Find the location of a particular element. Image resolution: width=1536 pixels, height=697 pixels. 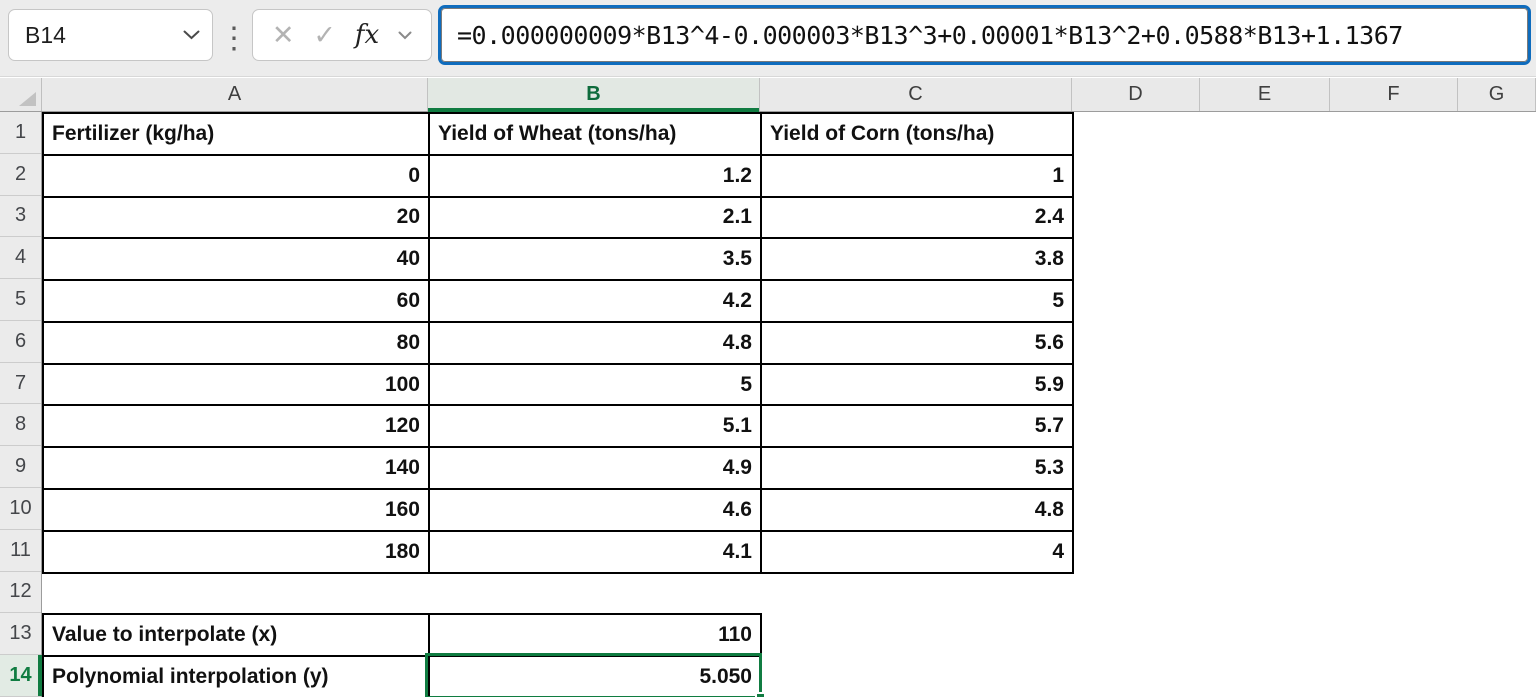

cell-E1 is located at coordinates (1266, 134).